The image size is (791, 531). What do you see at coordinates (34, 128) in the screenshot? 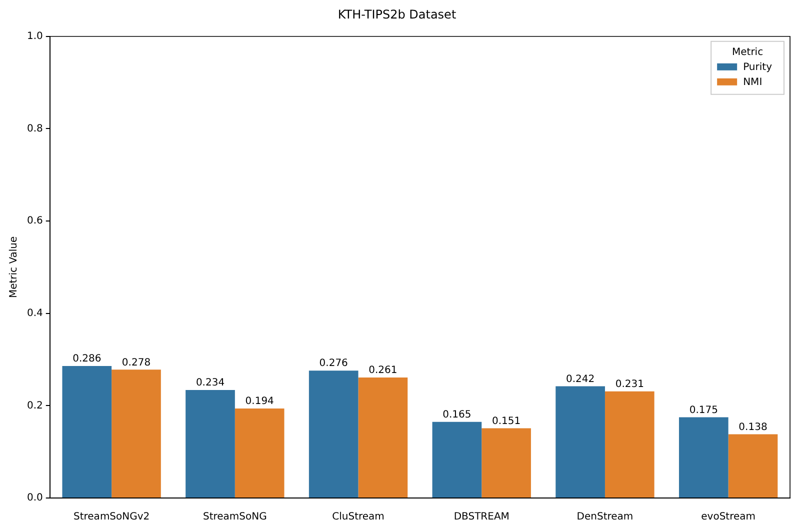
I see `y-tick-label: 0.8` at bounding box center [34, 128].